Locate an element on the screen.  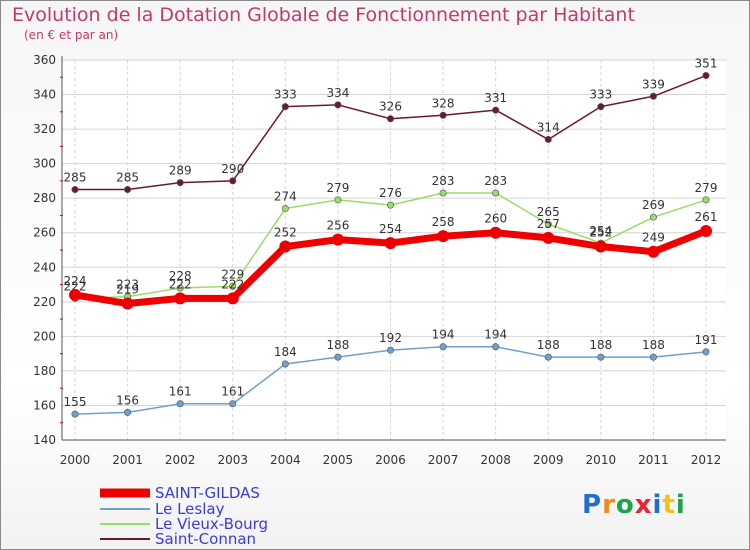
data-label: 331 is located at coordinates (495, 98).